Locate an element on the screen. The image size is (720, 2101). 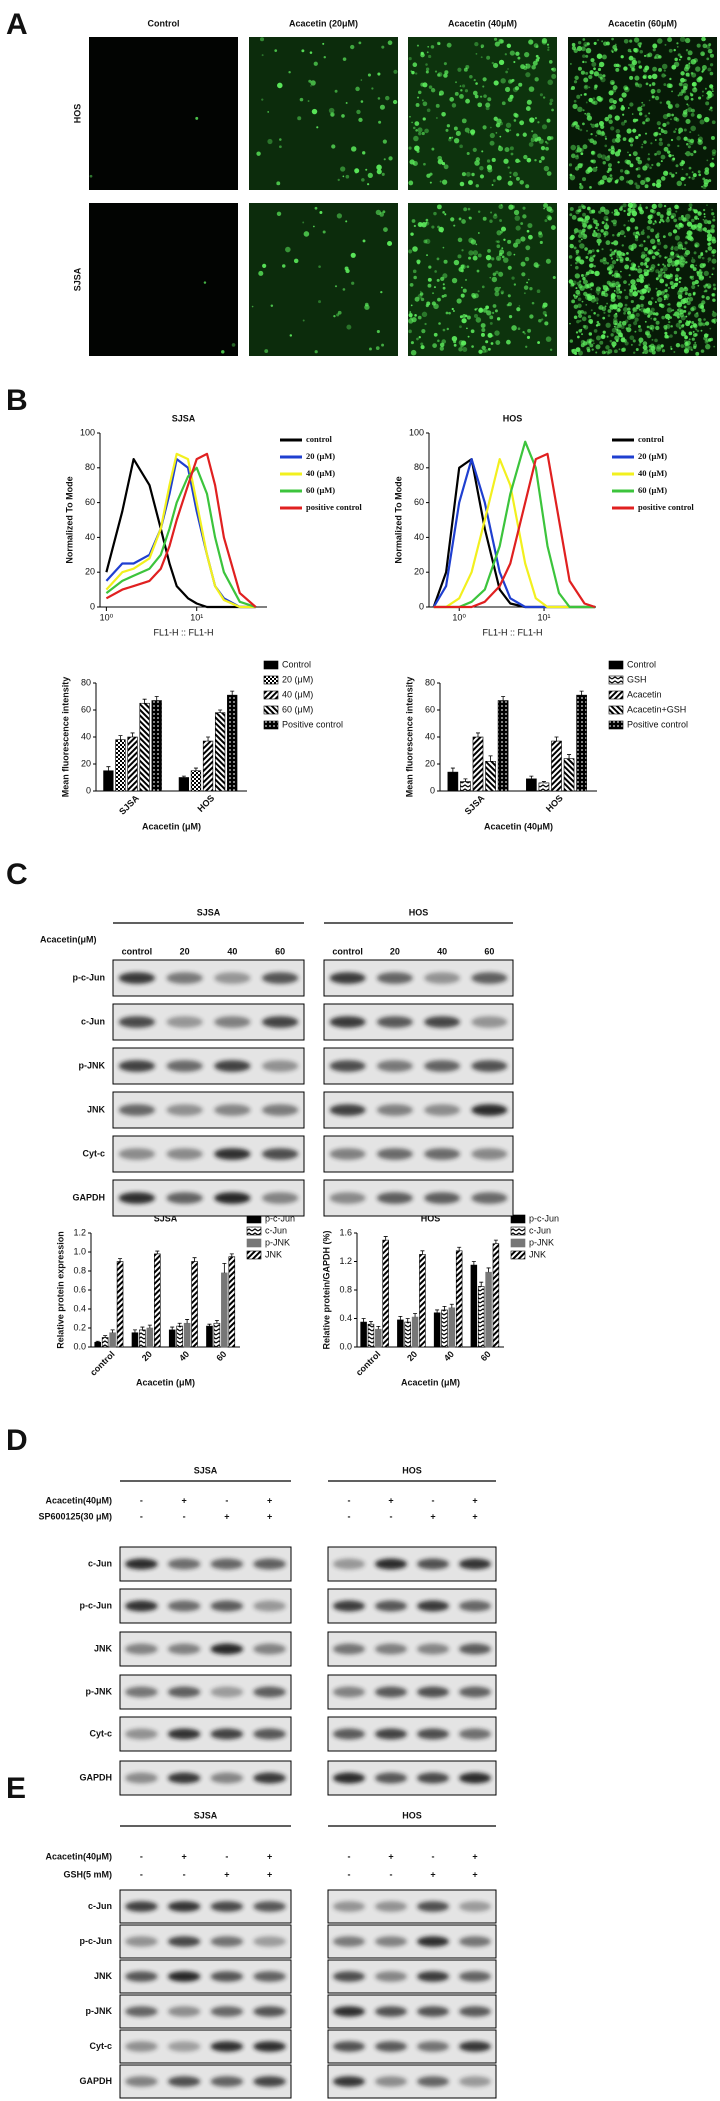
chart-title: HOS is located at coordinates (431, 1218).